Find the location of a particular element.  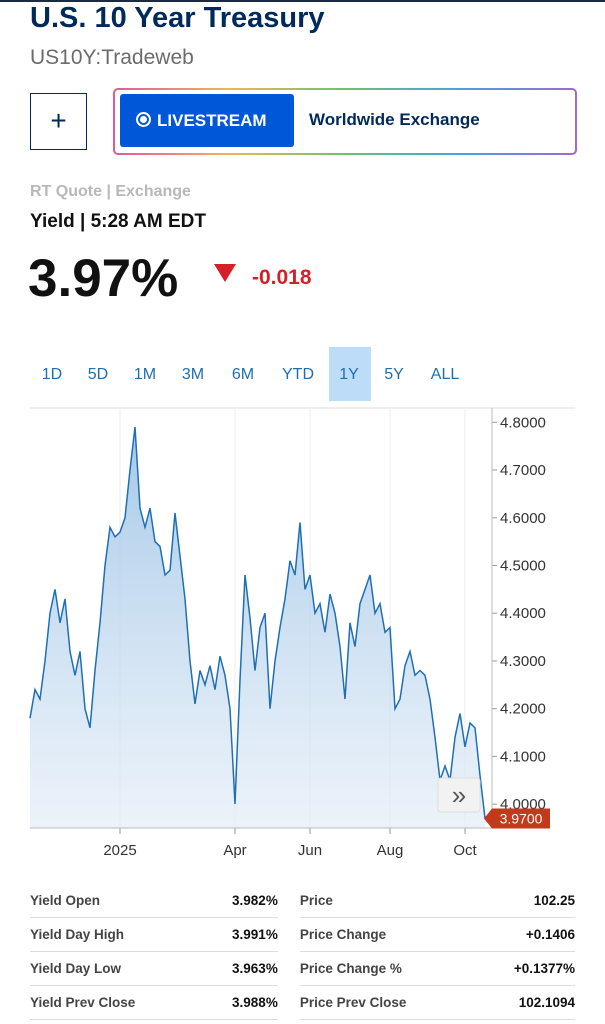

expand-button is located at coordinates (459, 795).